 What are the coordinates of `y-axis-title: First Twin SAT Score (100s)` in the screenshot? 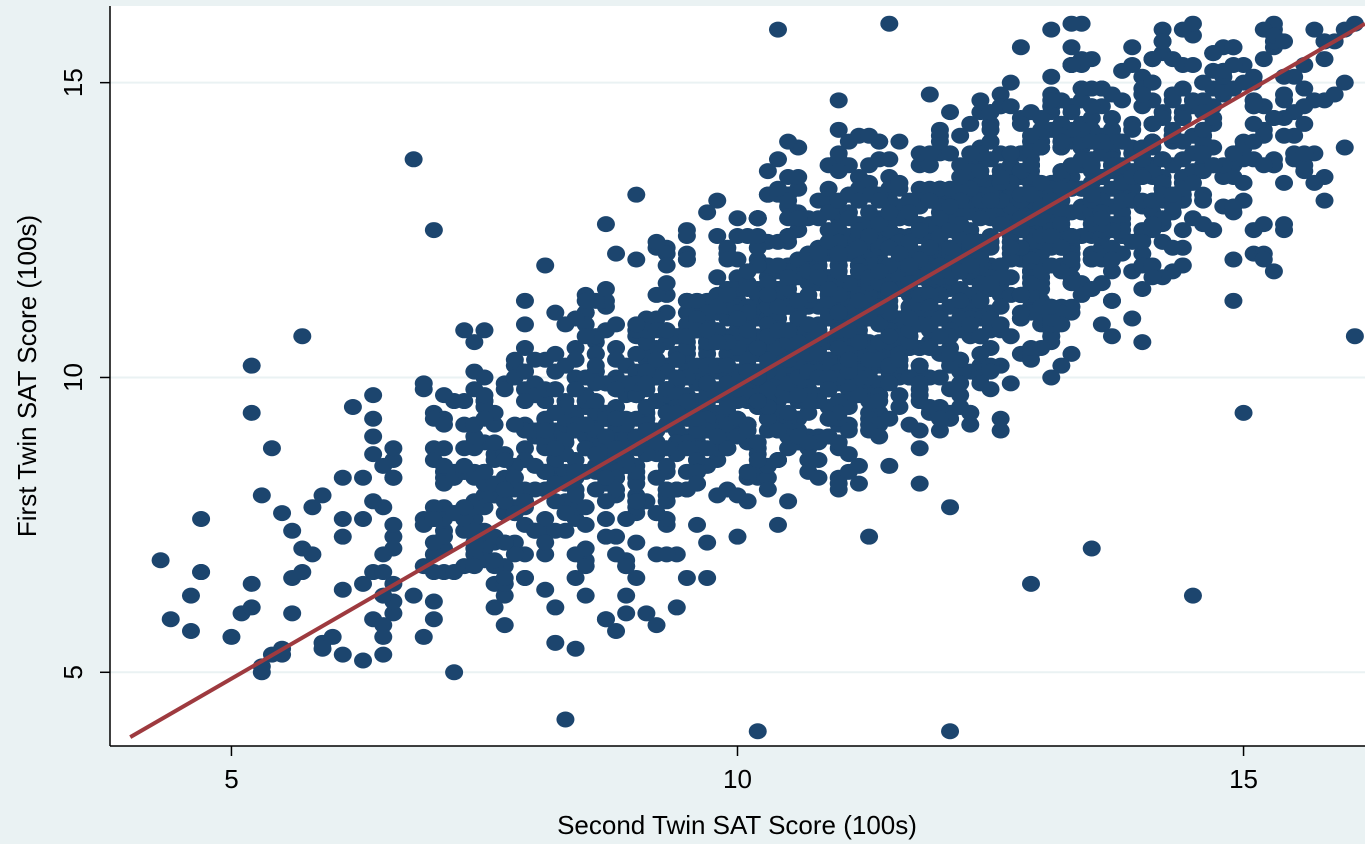 It's located at (27, 376).